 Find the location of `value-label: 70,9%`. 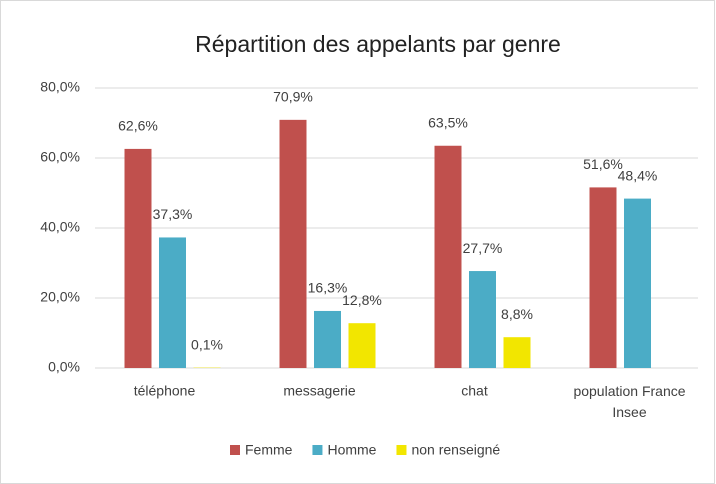

value-label: 70,9% is located at coordinates (293, 97).